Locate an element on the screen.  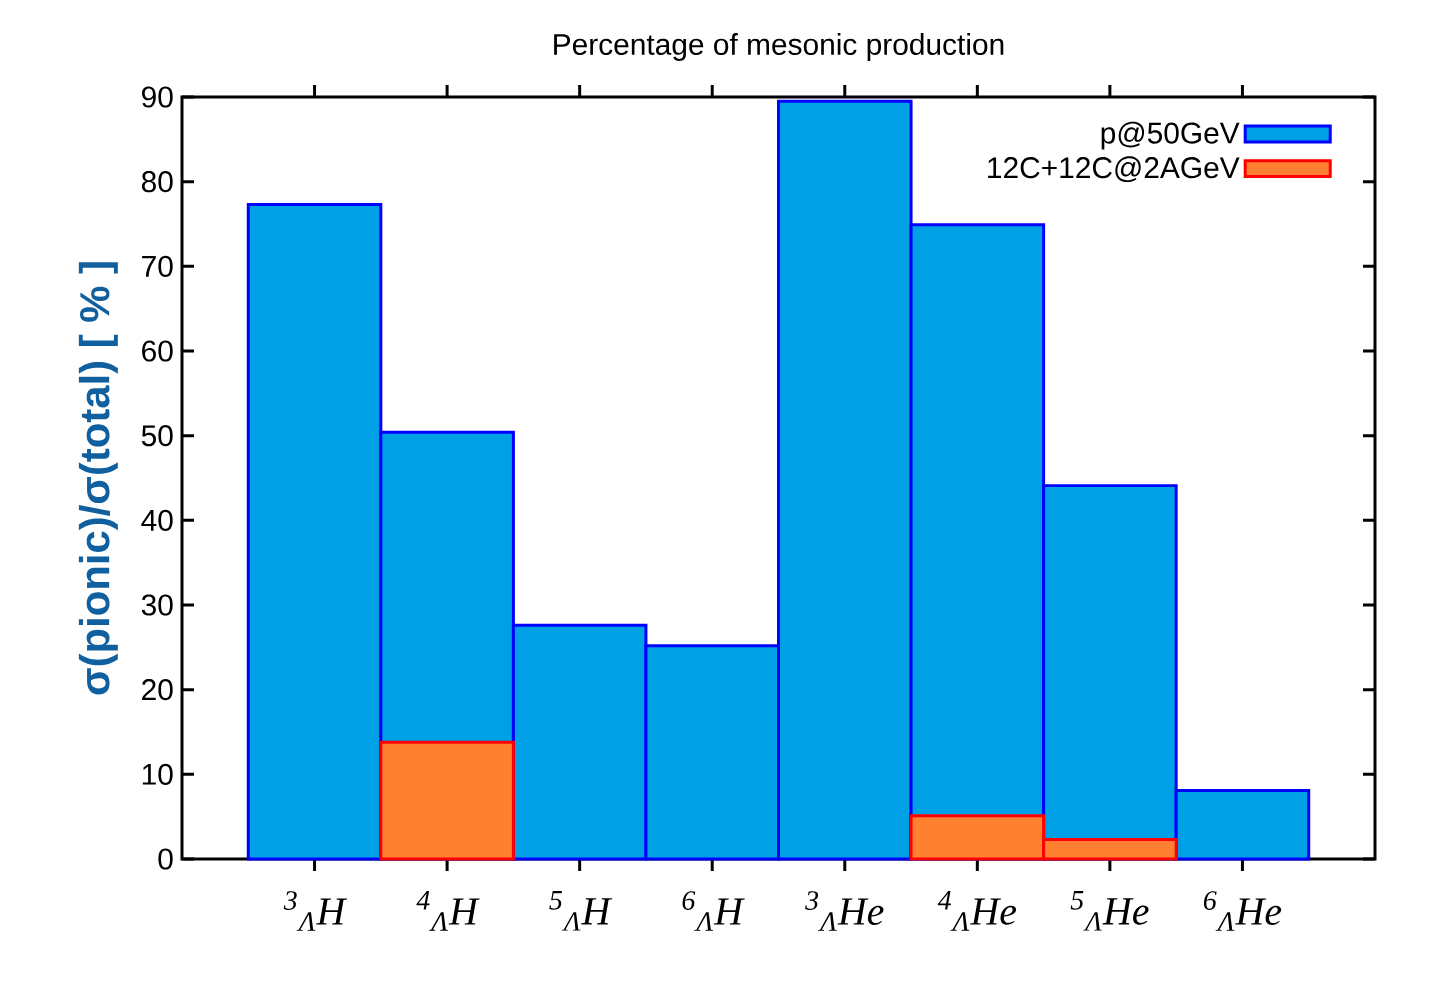
x-tick-label: 5$_{Λ}$H is located at coordinates (581, 911).